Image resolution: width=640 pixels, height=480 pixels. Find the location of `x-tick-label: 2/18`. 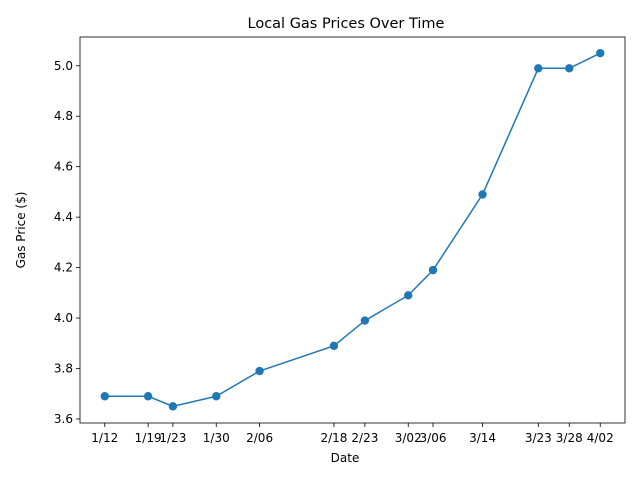

x-tick-label: 2/18 is located at coordinates (333, 438).